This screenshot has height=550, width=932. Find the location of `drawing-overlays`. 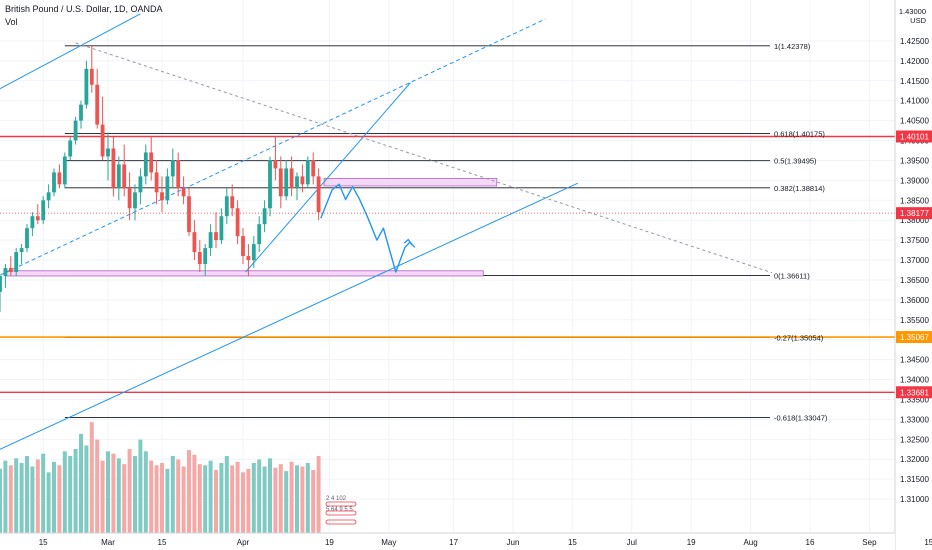

drawing-overlays is located at coordinates (368, 228).